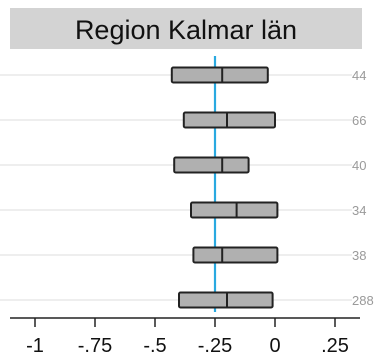 This screenshot has height=358, width=387. I want to click on row-label: 34, so click(359, 210).